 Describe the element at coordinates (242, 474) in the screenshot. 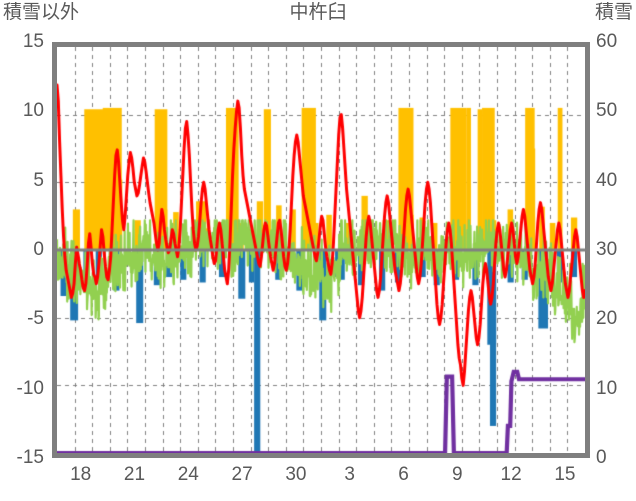

I see `x-tick-27: 27` at that location.